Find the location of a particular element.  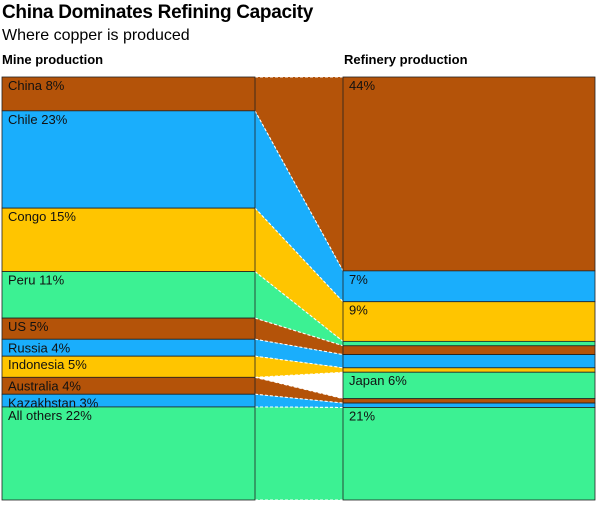

mine-label-china: China 8% is located at coordinates (36, 85).